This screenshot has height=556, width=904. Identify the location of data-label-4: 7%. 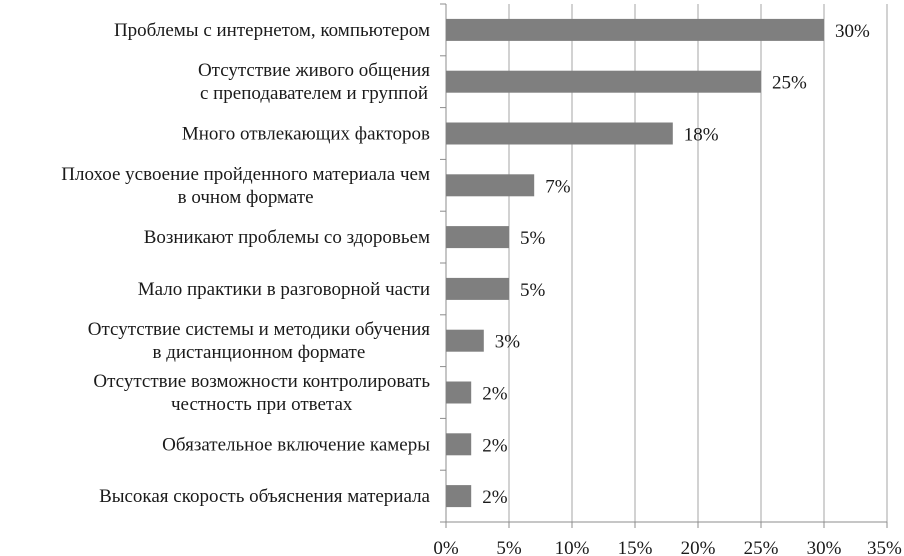
(558, 186).